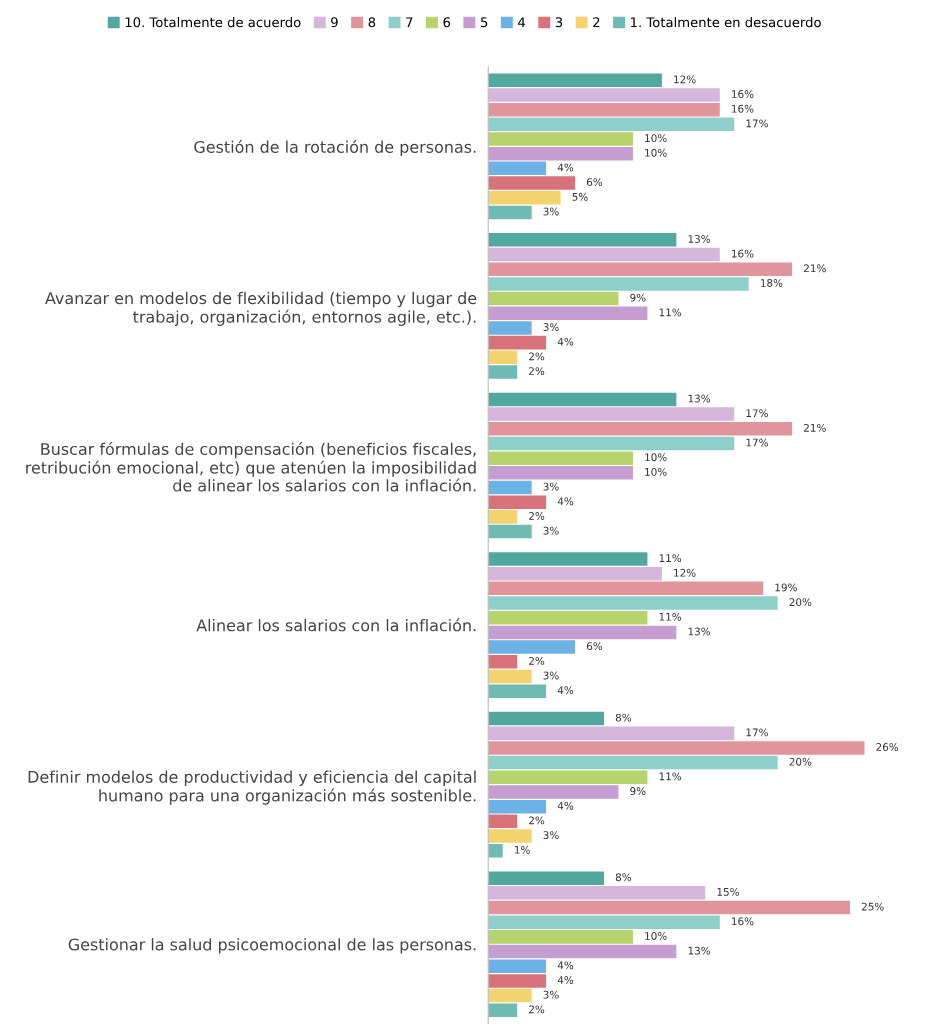 The image size is (930, 1024). Describe the element at coordinates (447, 22) in the screenshot. I see `legend-label: 6` at that location.